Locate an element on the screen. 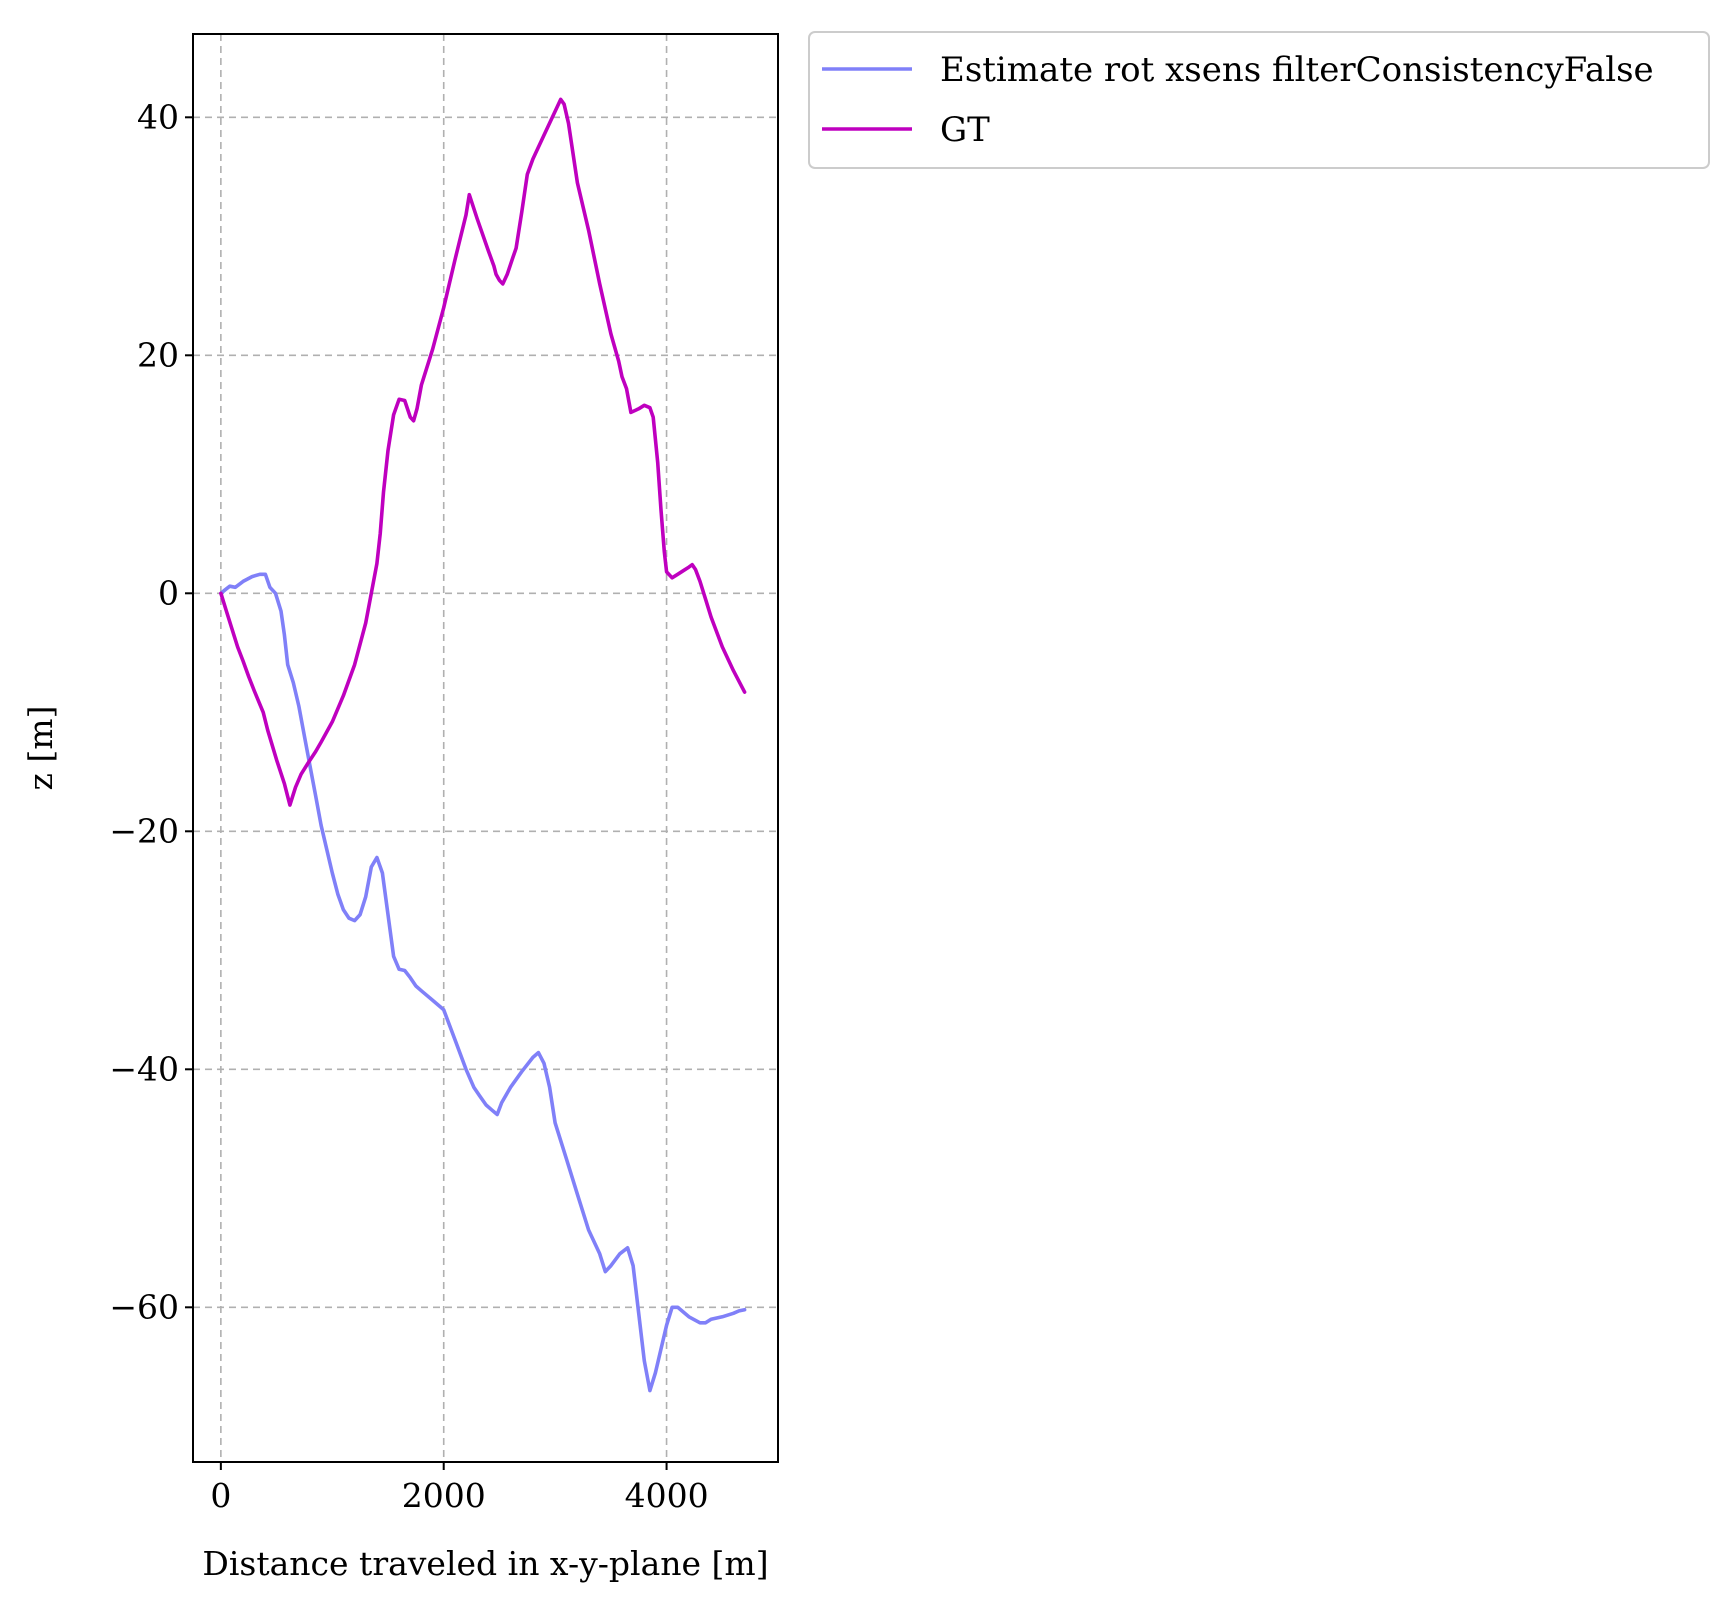  y-tick-label: 40 is located at coordinates (158, 116).